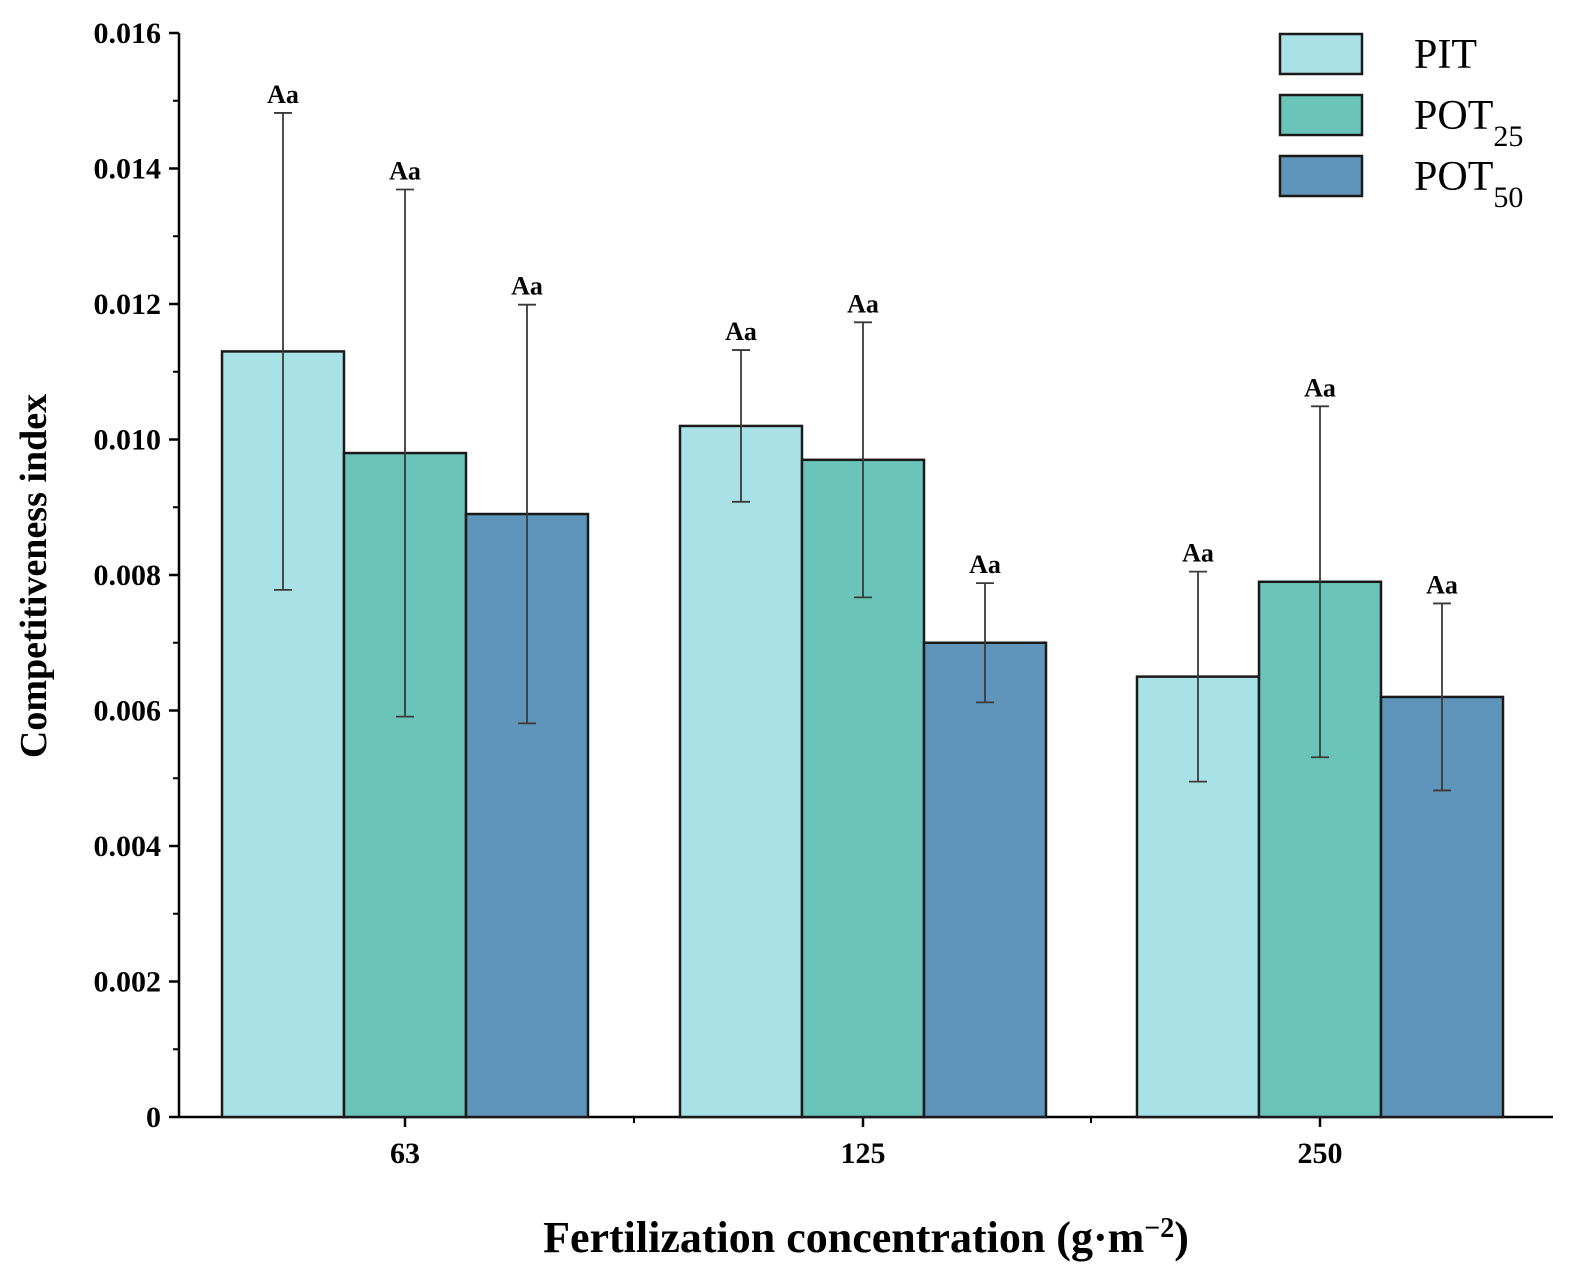 The height and width of the screenshot is (1268, 1592). I want to click on legend-label-PIT: PIT, so click(1445, 55).